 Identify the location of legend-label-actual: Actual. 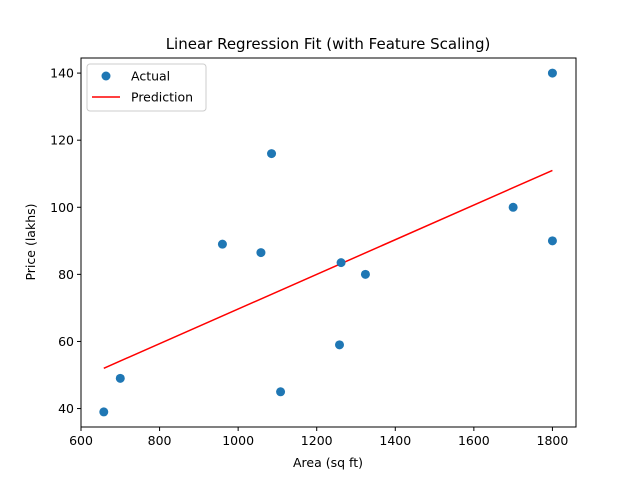
(150, 76).